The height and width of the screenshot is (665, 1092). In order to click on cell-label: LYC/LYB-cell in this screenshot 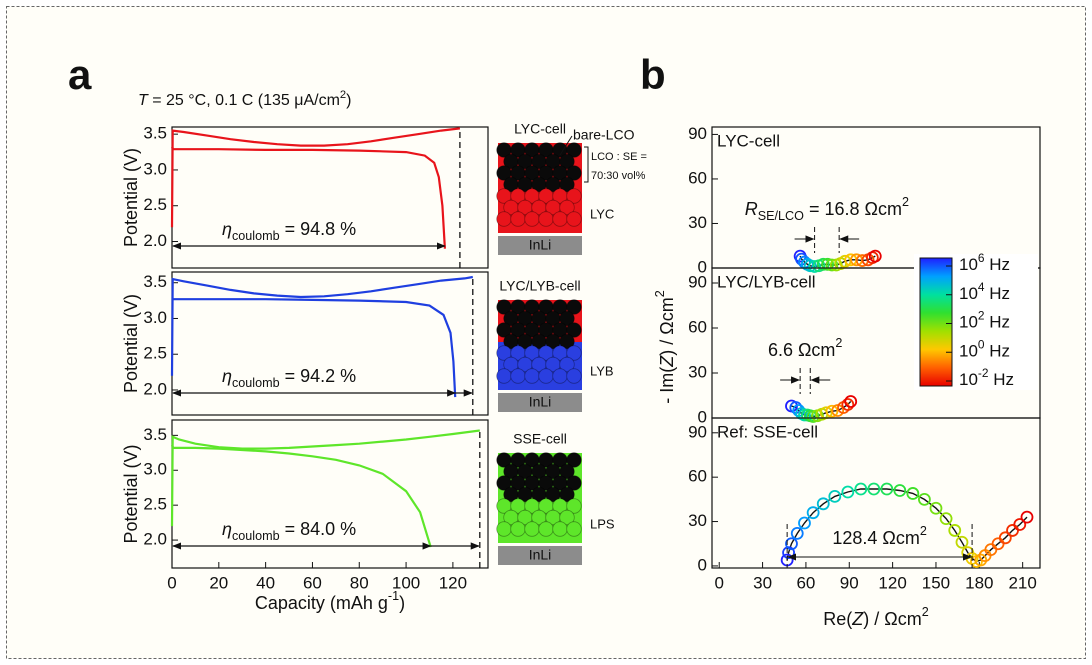, I will do `click(766, 281)`.